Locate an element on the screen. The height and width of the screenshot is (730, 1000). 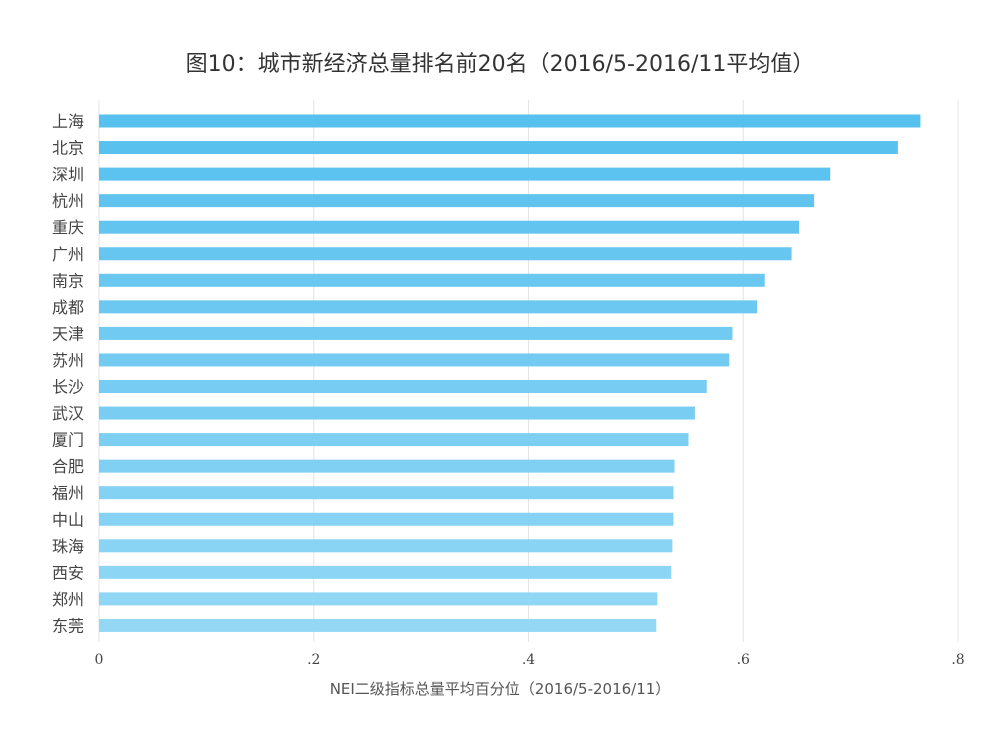
category-label: 深圳 is located at coordinates (68, 174).